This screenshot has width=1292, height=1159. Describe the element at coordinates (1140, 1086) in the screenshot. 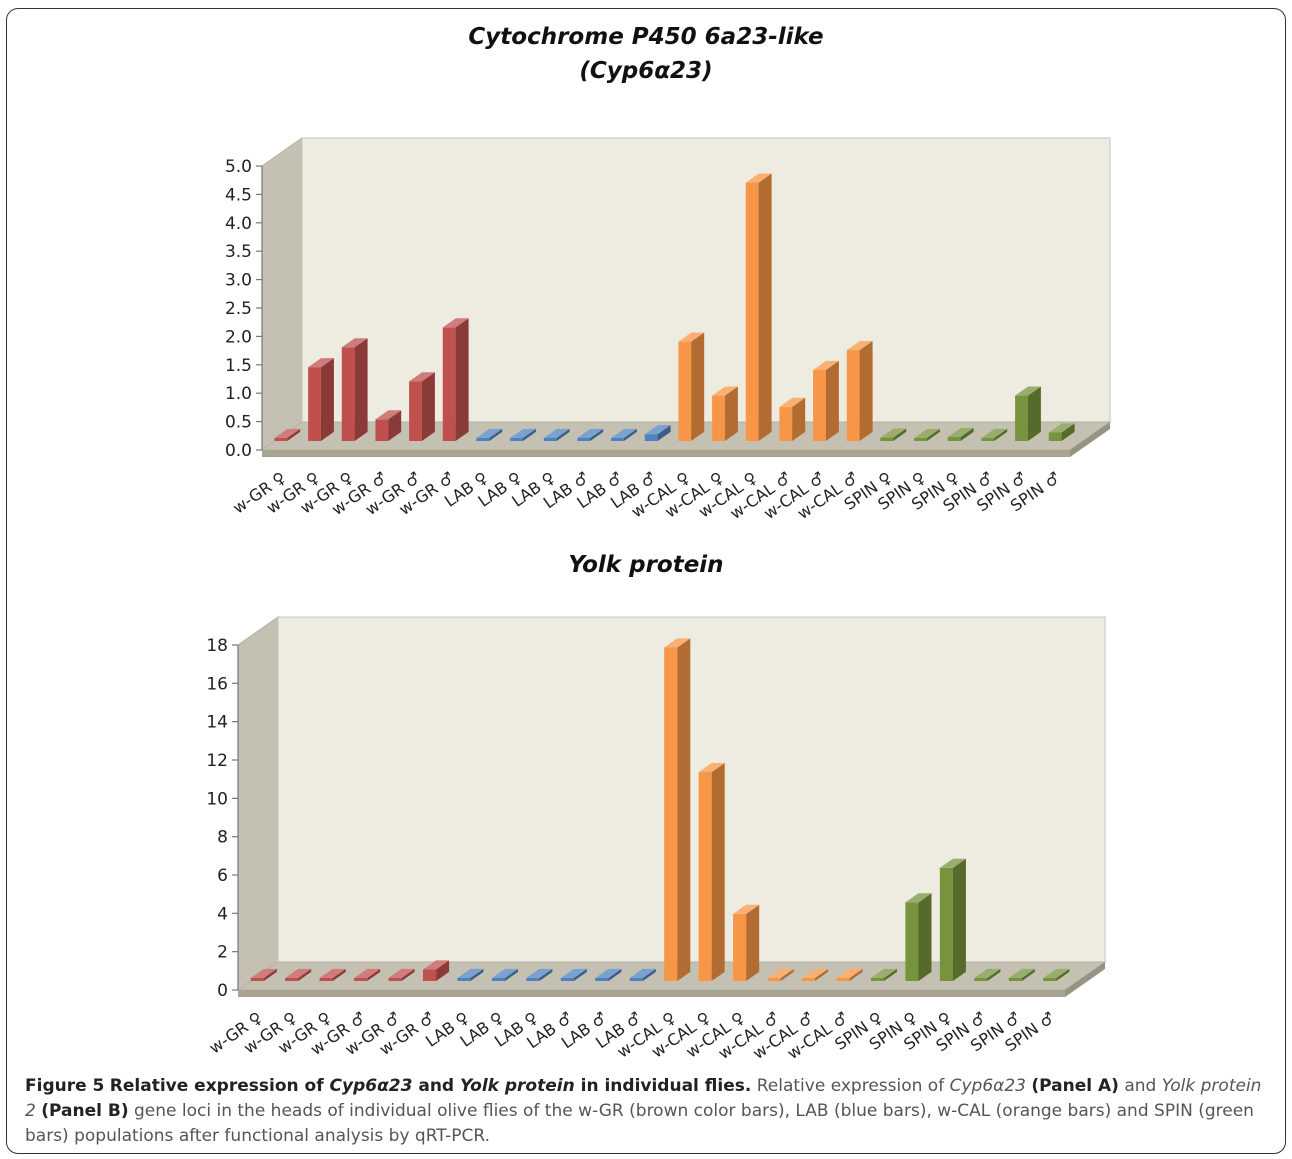

I see `caption-text-2: and` at that location.